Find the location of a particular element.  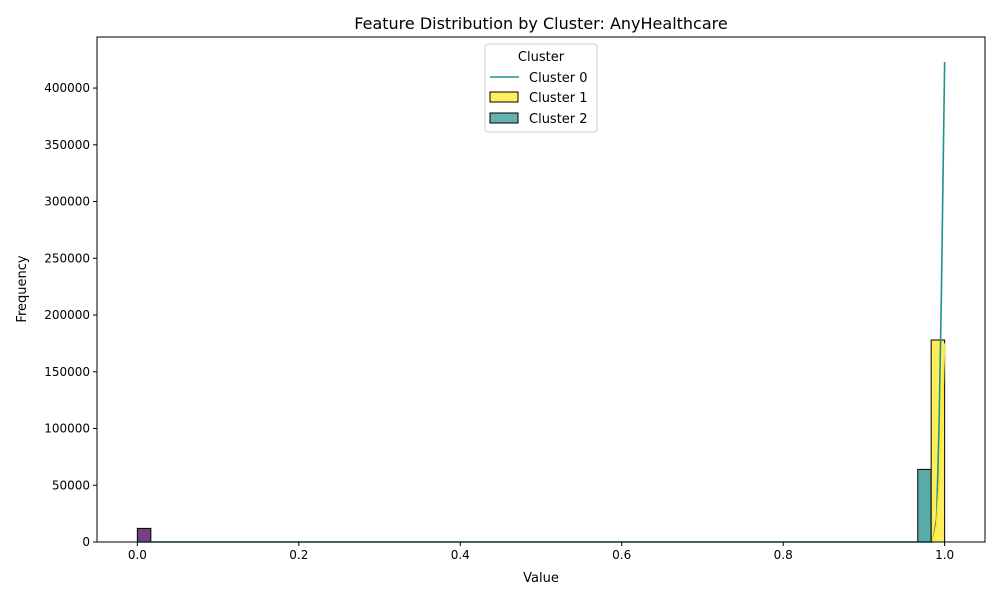

y-tick-label: 300000 is located at coordinates (67, 202).